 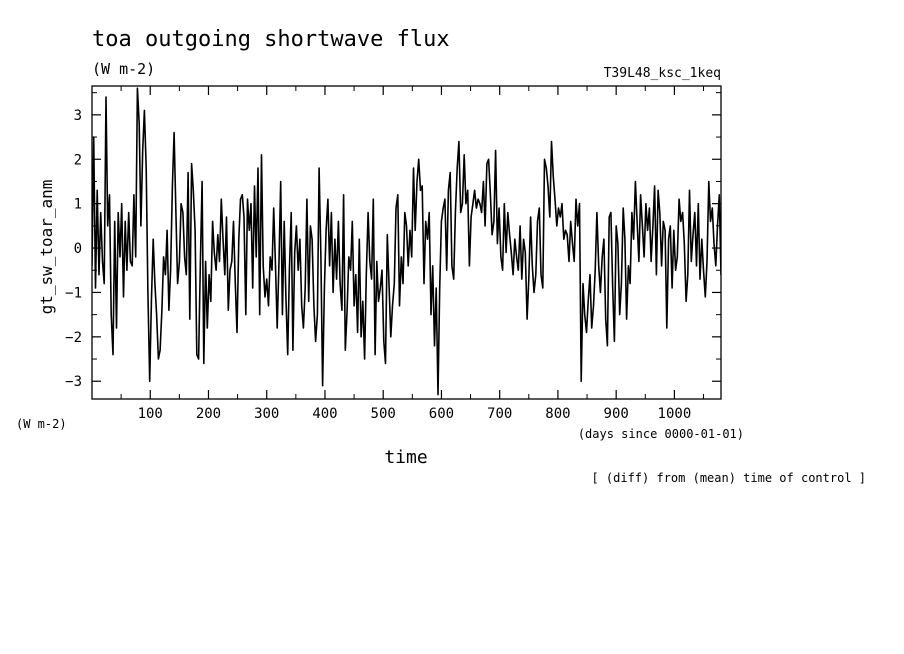 What do you see at coordinates (675, 414) in the screenshot?
I see `x-tick-label: 1000` at bounding box center [675, 414].